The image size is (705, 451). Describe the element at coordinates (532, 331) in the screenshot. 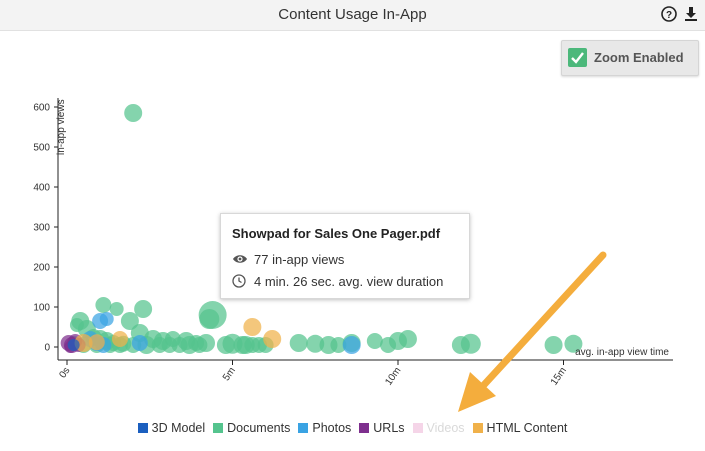

I see `annotation-arrow` at that location.